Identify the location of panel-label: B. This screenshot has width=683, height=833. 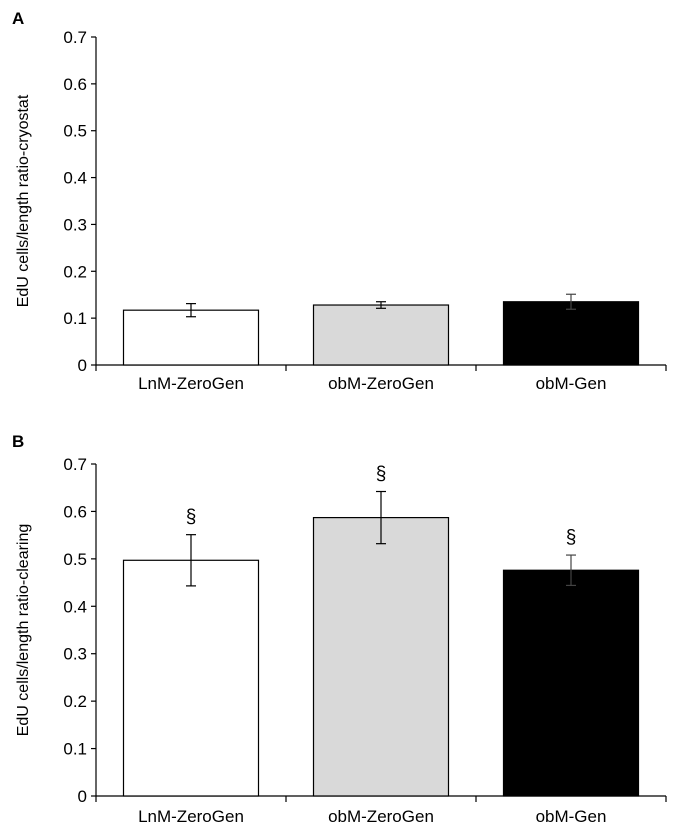
(18, 441).